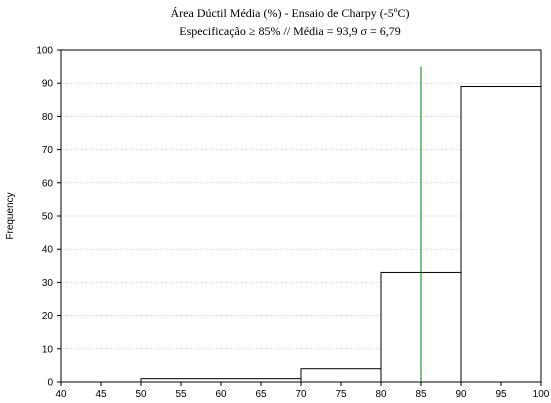 Image resolution: width=551 pixels, height=403 pixels. I want to click on x-tick-label-50: 50, so click(141, 394).